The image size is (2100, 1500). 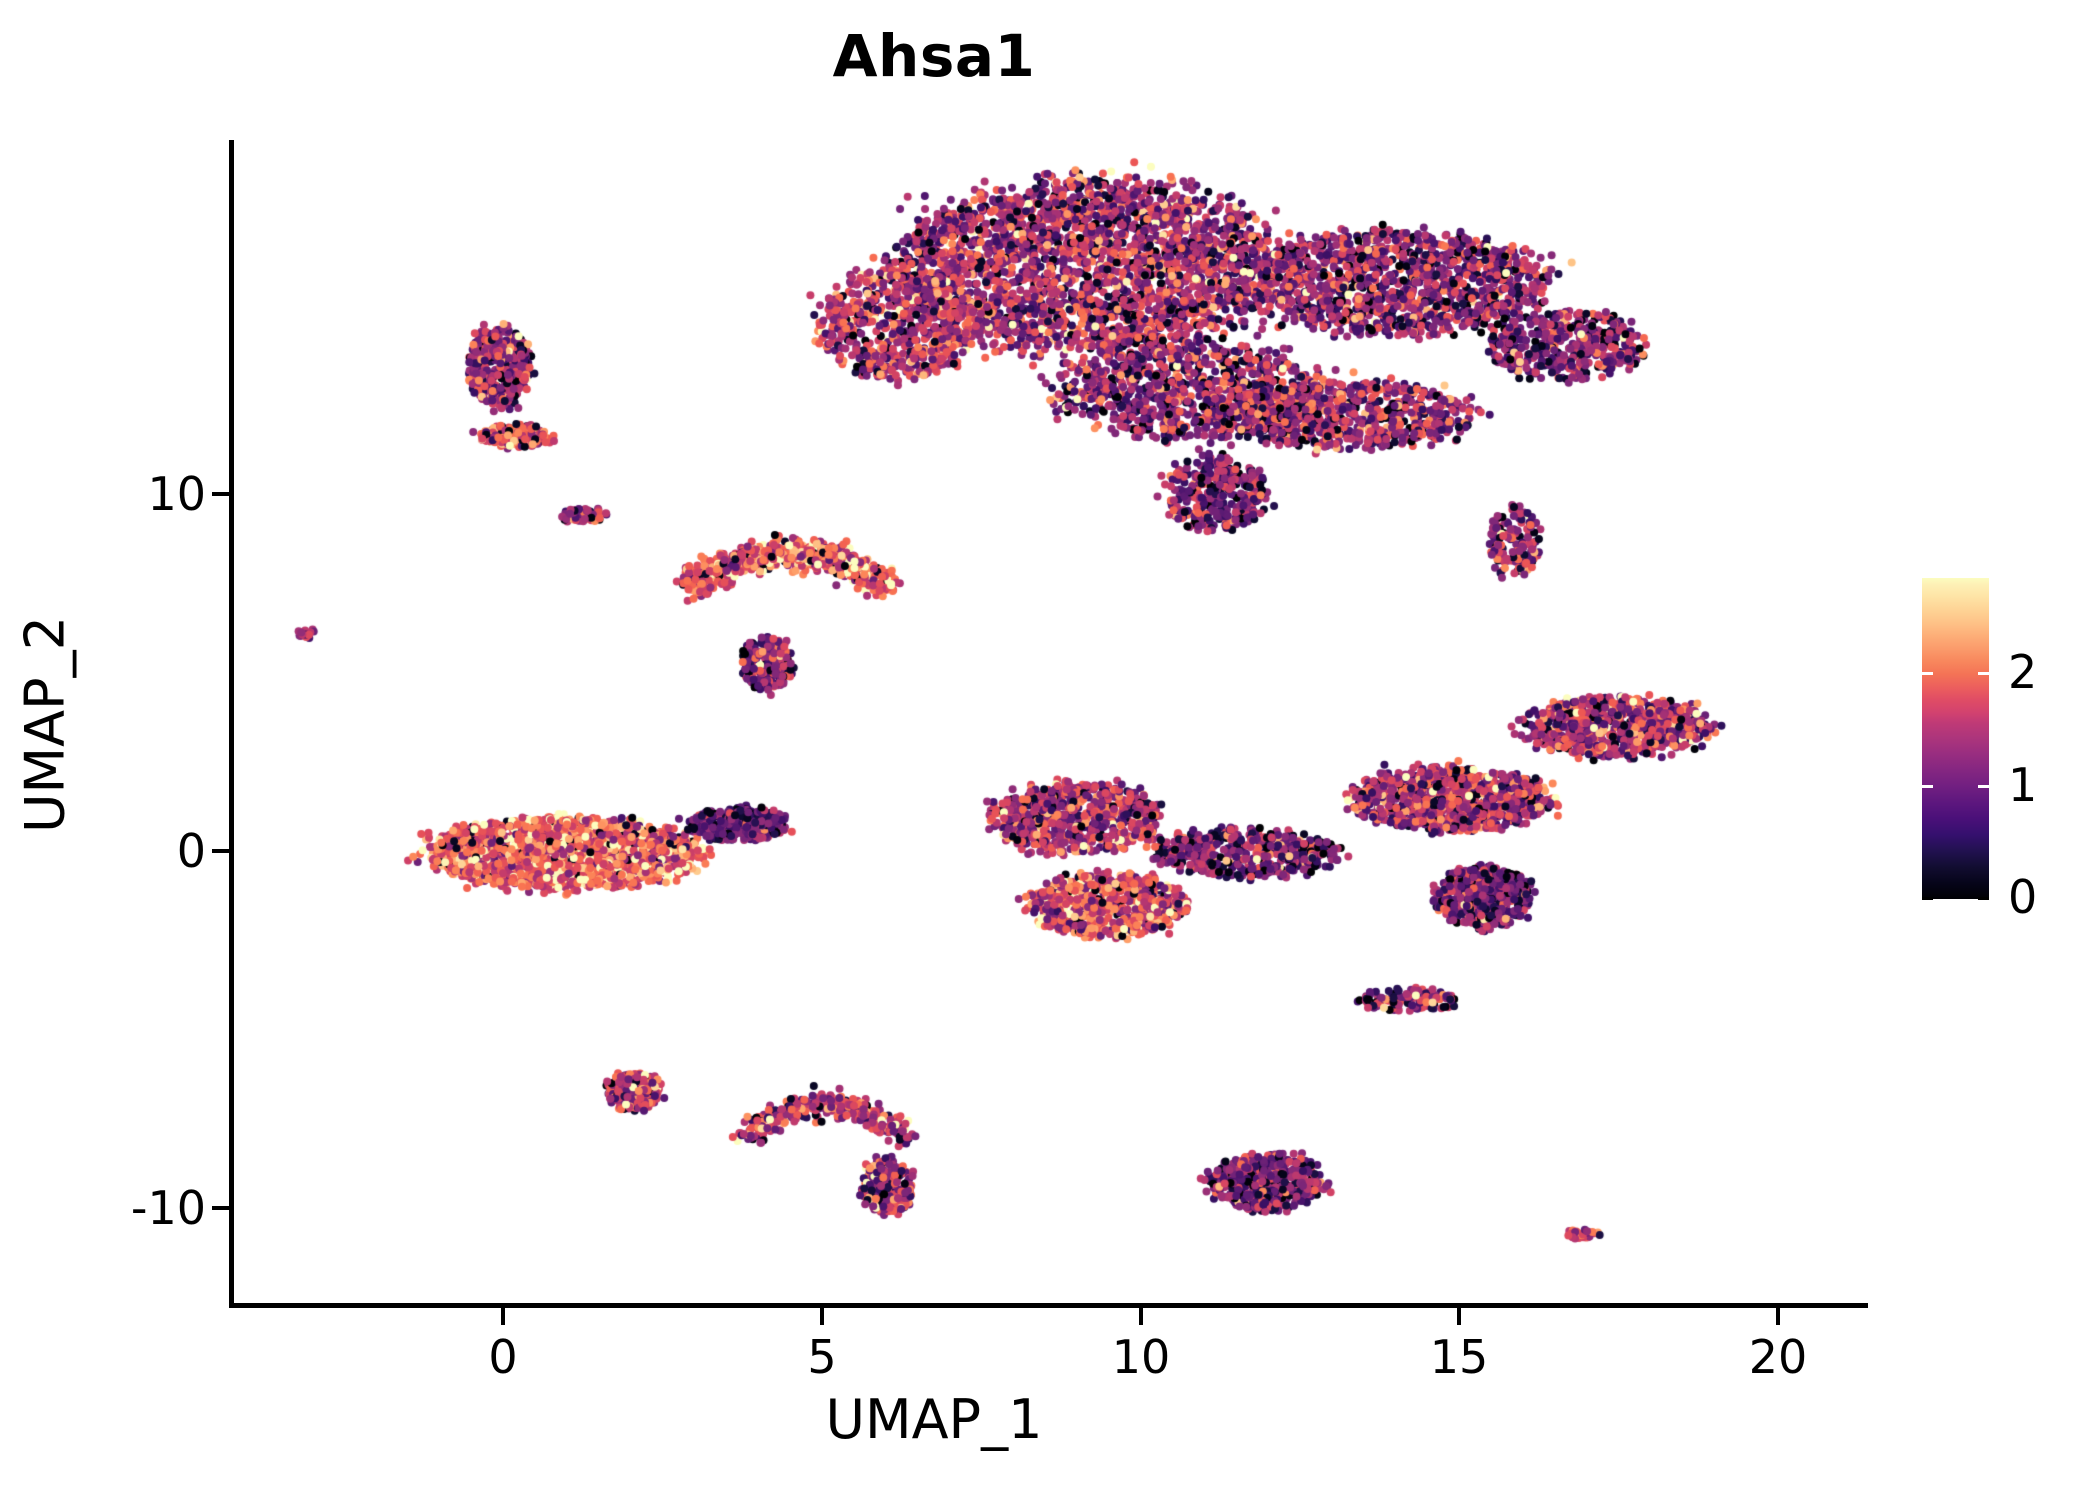 I want to click on y-tick-label-0: 0, so click(x=191, y=851).